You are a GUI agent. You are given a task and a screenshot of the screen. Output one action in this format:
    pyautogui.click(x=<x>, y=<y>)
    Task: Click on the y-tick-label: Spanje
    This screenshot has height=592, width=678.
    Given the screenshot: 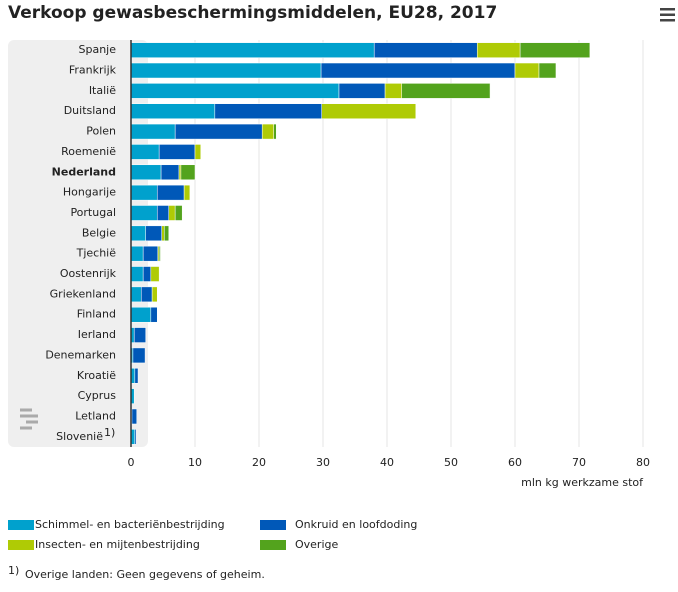 What is the action you would take?
    pyautogui.click(x=97, y=49)
    